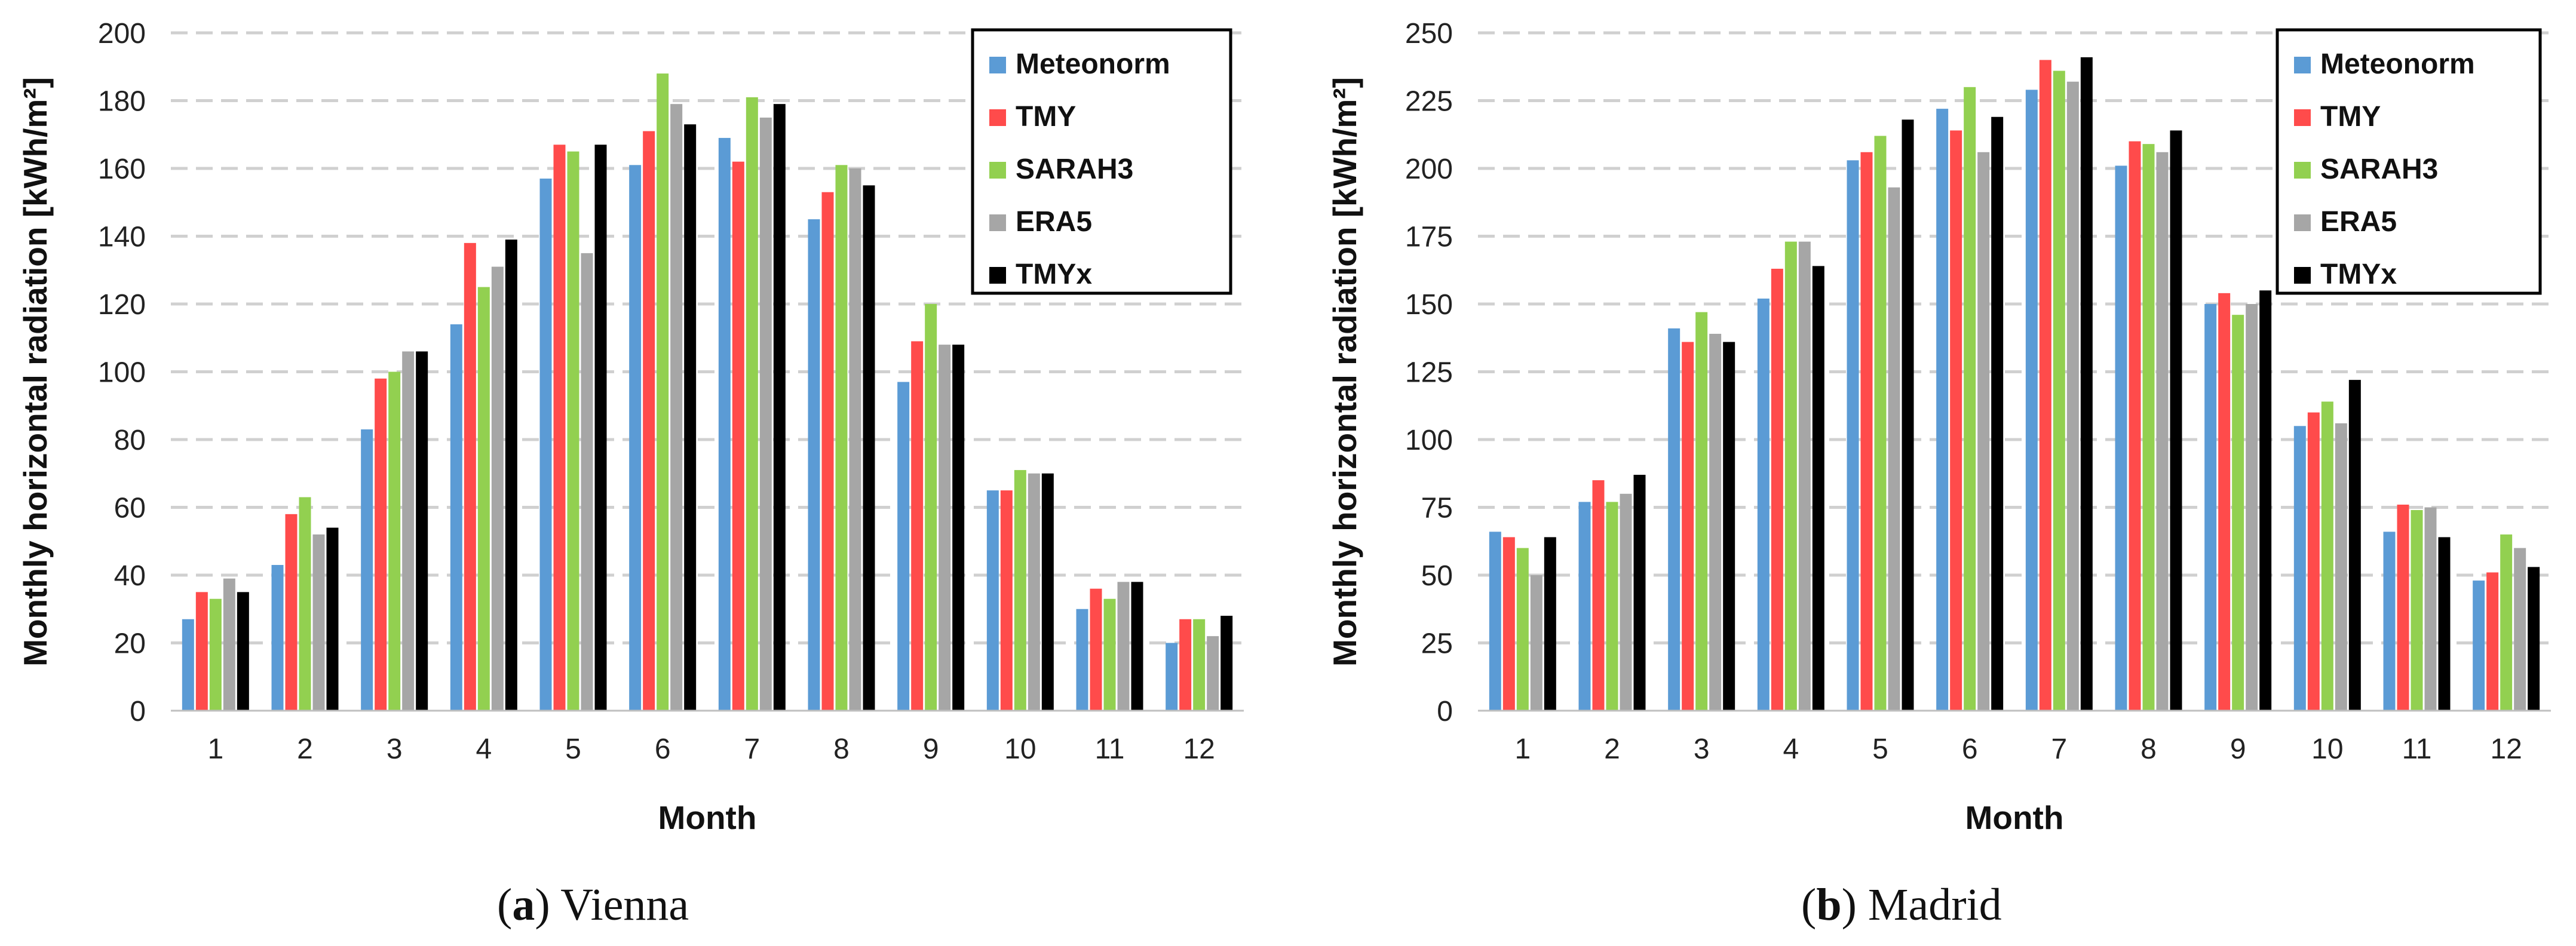 The height and width of the screenshot is (946, 2576). Describe the element at coordinates (997, 170) in the screenshot. I see `legend-swatch-sarah3` at that location.